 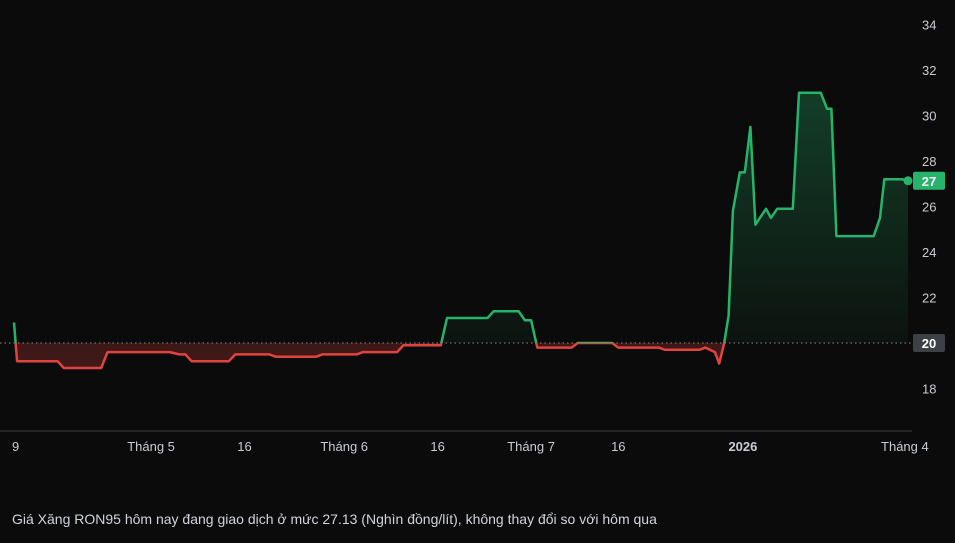 What do you see at coordinates (344, 446) in the screenshot?
I see `x-tick-label: Tháng 6` at bounding box center [344, 446].